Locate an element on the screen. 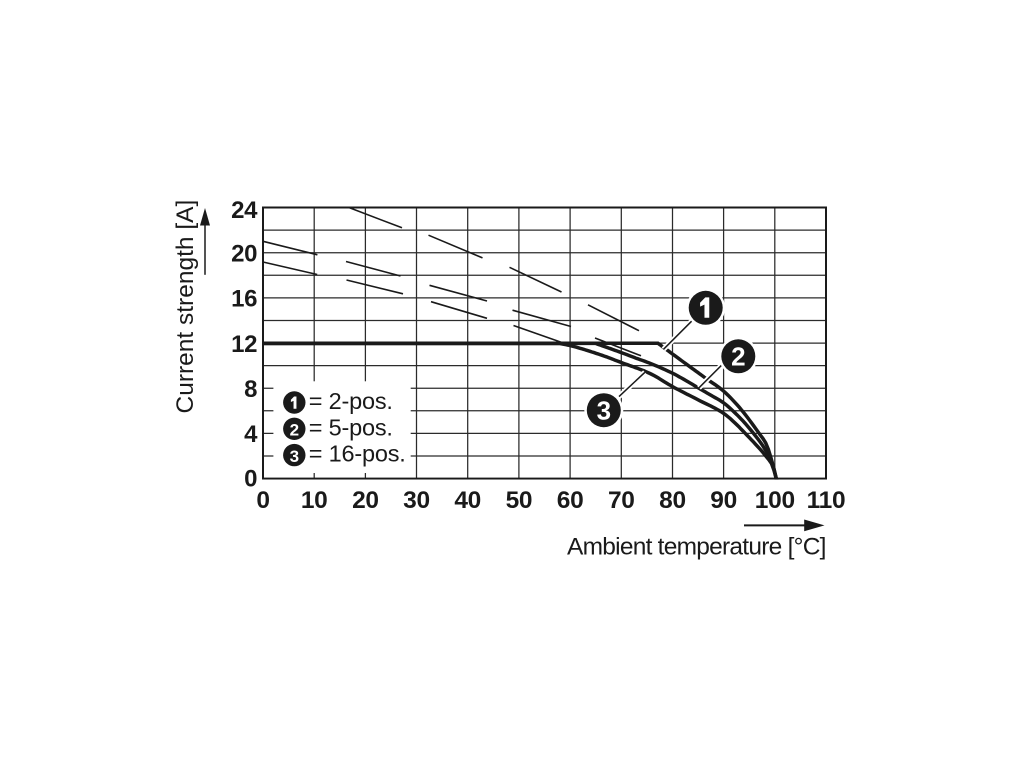 This screenshot has width=1020, height=770. svg-text: 80 is located at coordinates (672, 500).